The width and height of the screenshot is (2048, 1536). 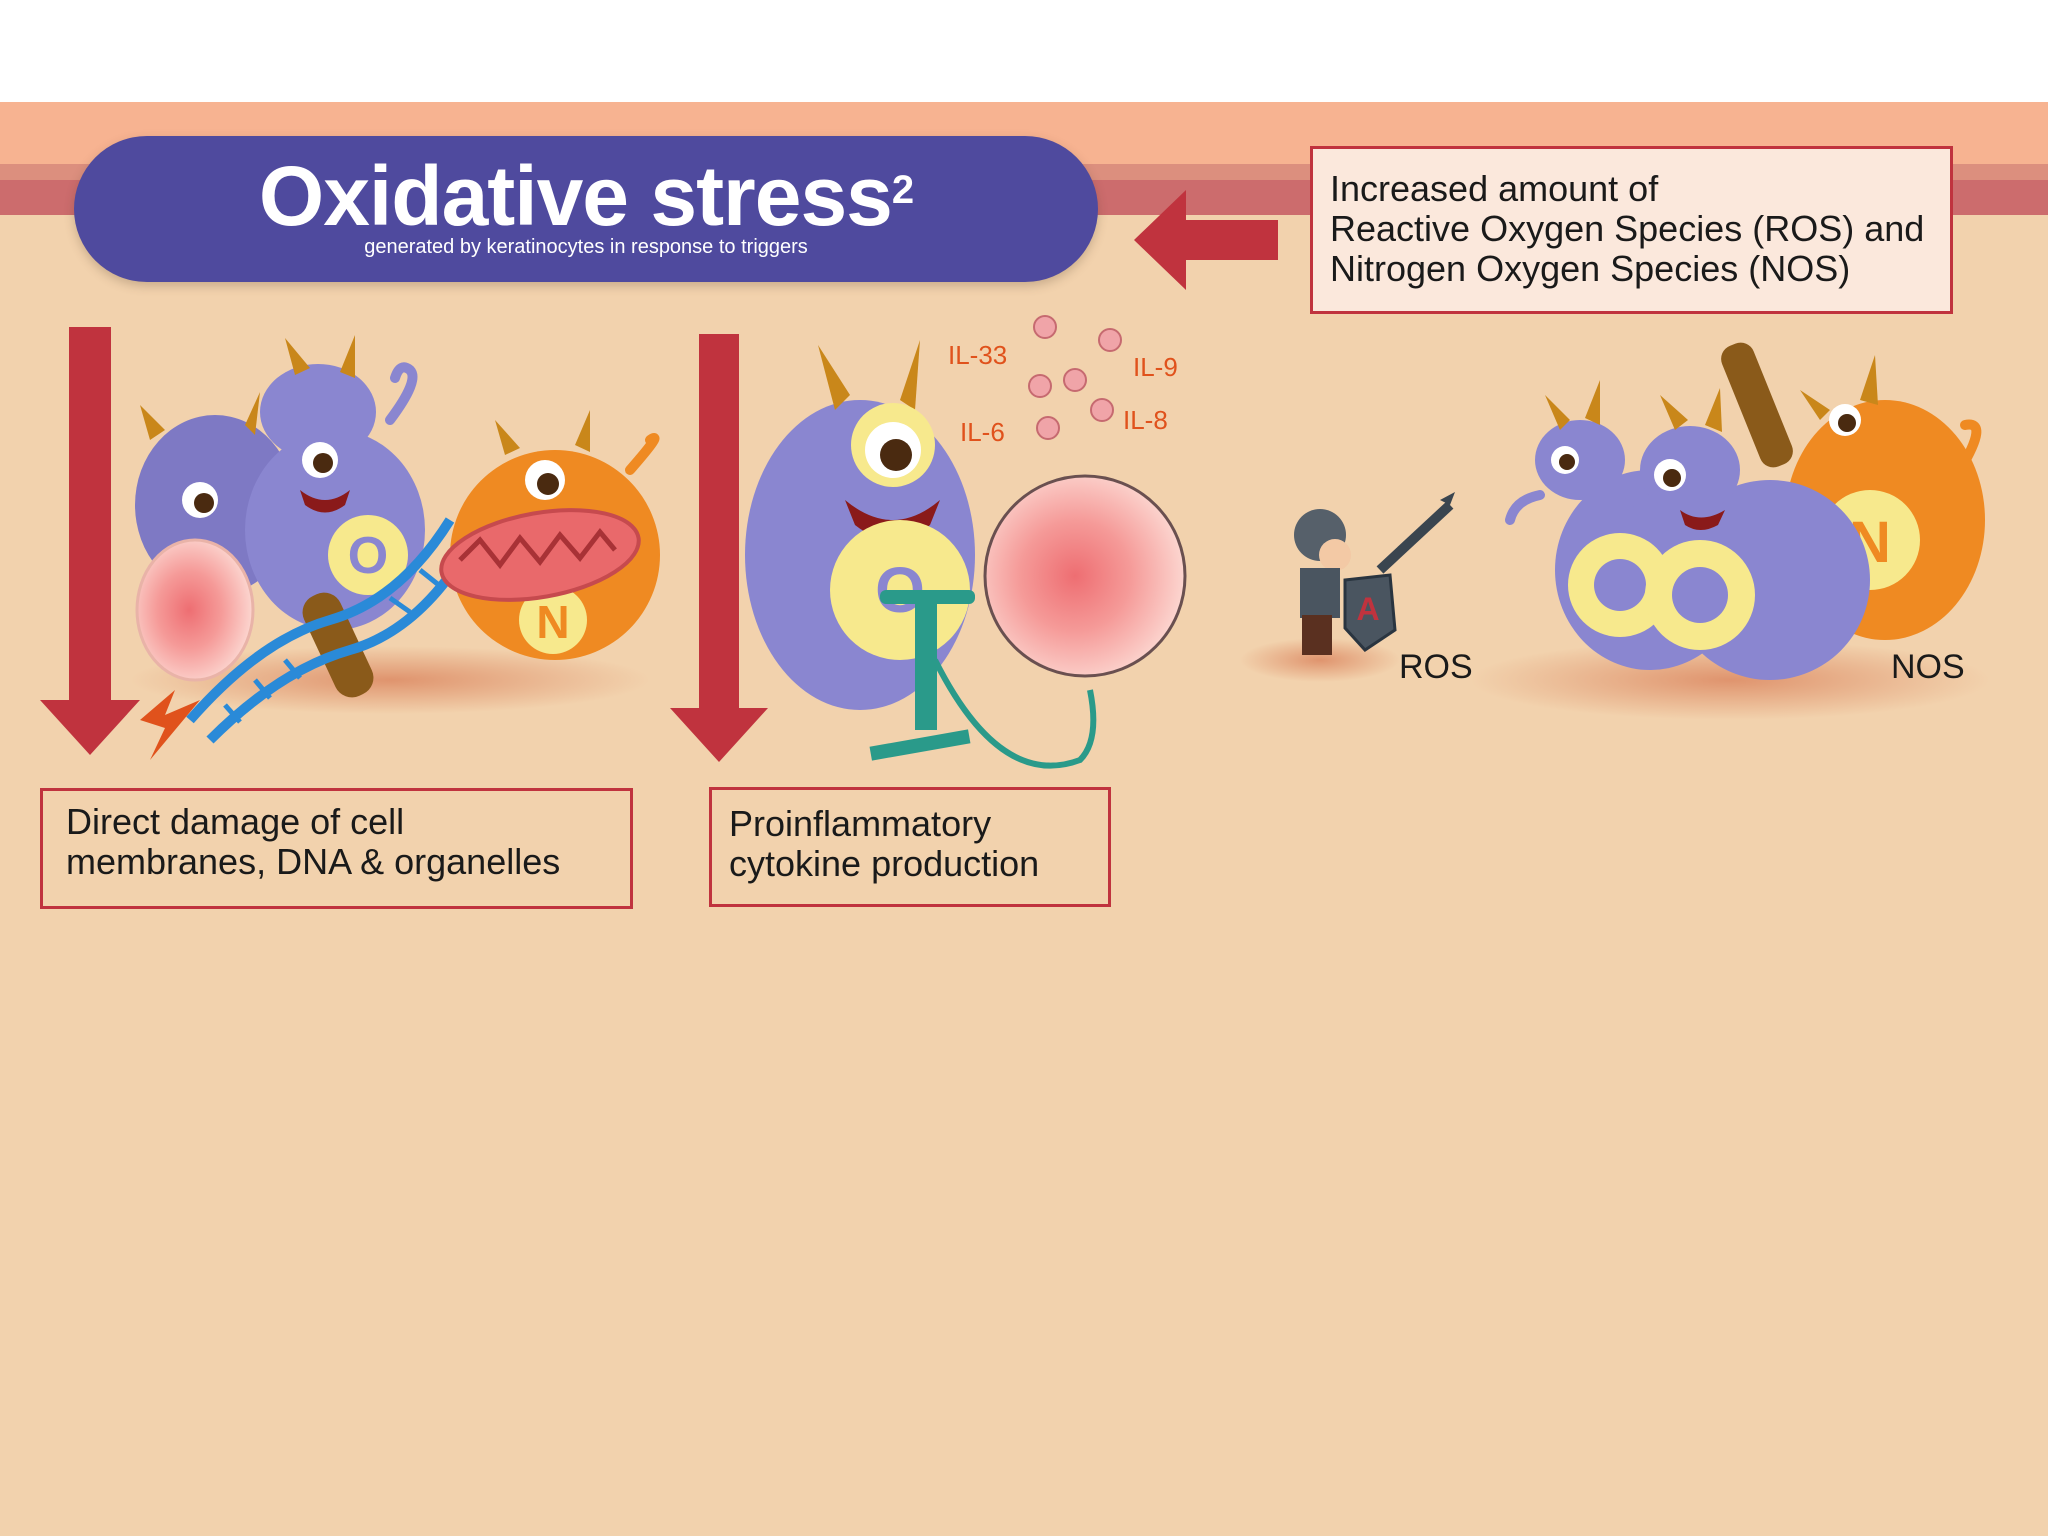 What do you see at coordinates (1436, 667) in the screenshot?
I see `ros-label: ROS` at bounding box center [1436, 667].